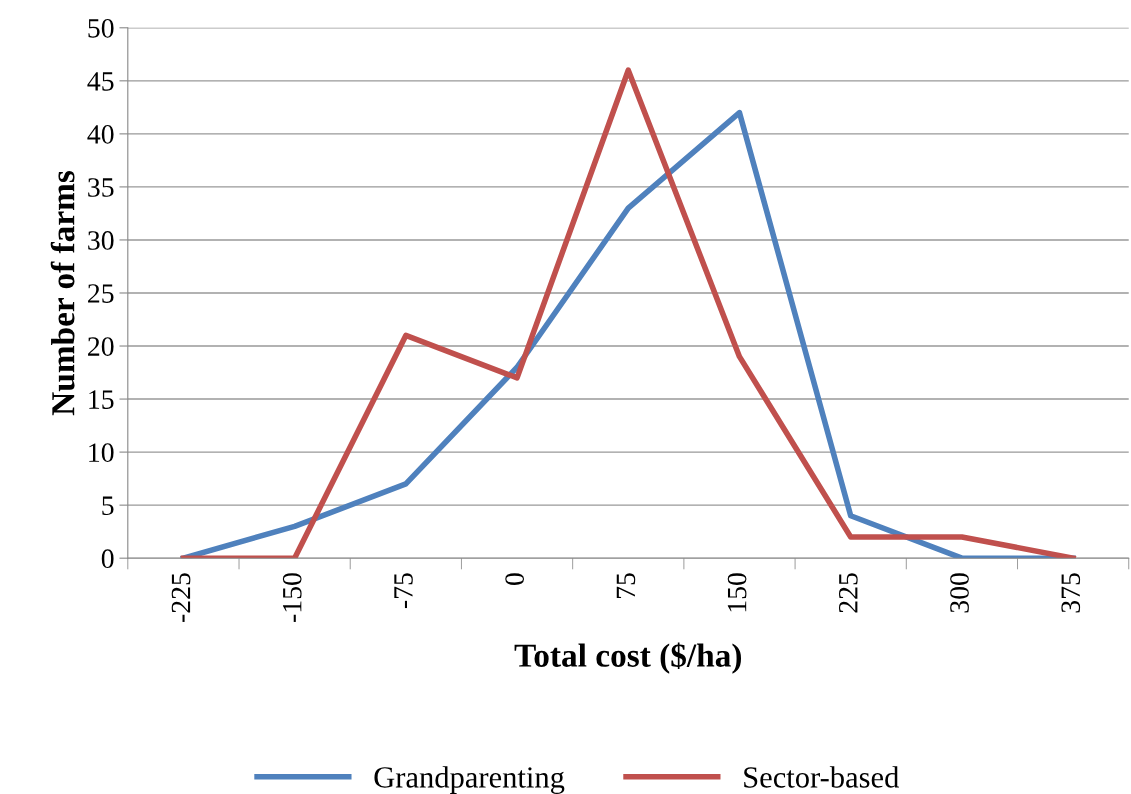 The width and height of the screenshot is (1131, 794). Describe the element at coordinates (469, 780) in the screenshot. I see `legend-label: Grandparenting` at that location.